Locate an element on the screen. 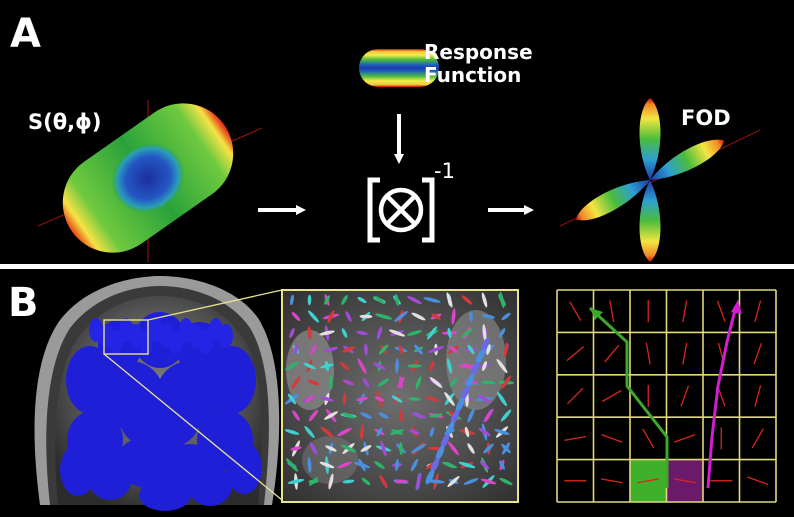 The height and width of the screenshot is (517, 794). right-bracket is located at coordinates (428, 210).